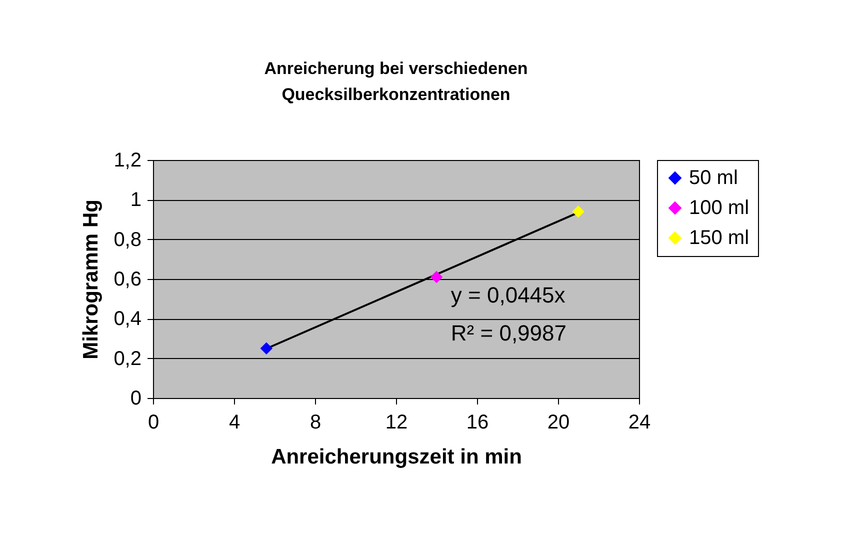  I want to click on y-tick-label: 0,8, so click(128, 239).